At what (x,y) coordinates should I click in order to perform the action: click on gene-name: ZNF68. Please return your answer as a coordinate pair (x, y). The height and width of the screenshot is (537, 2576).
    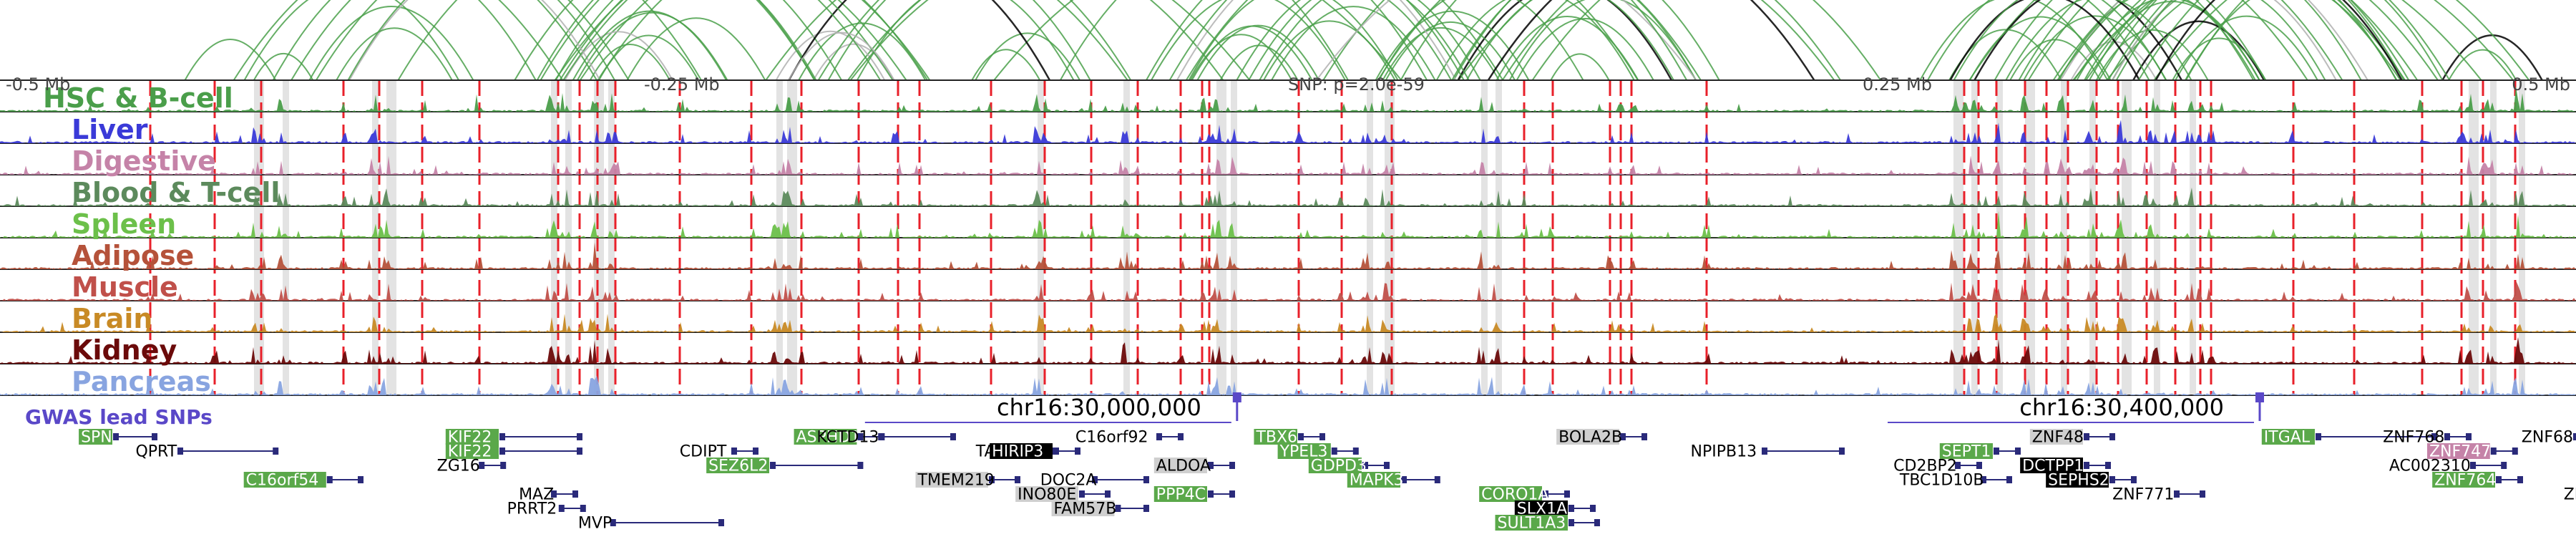
    Looking at the image, I should click on (2547, 438).